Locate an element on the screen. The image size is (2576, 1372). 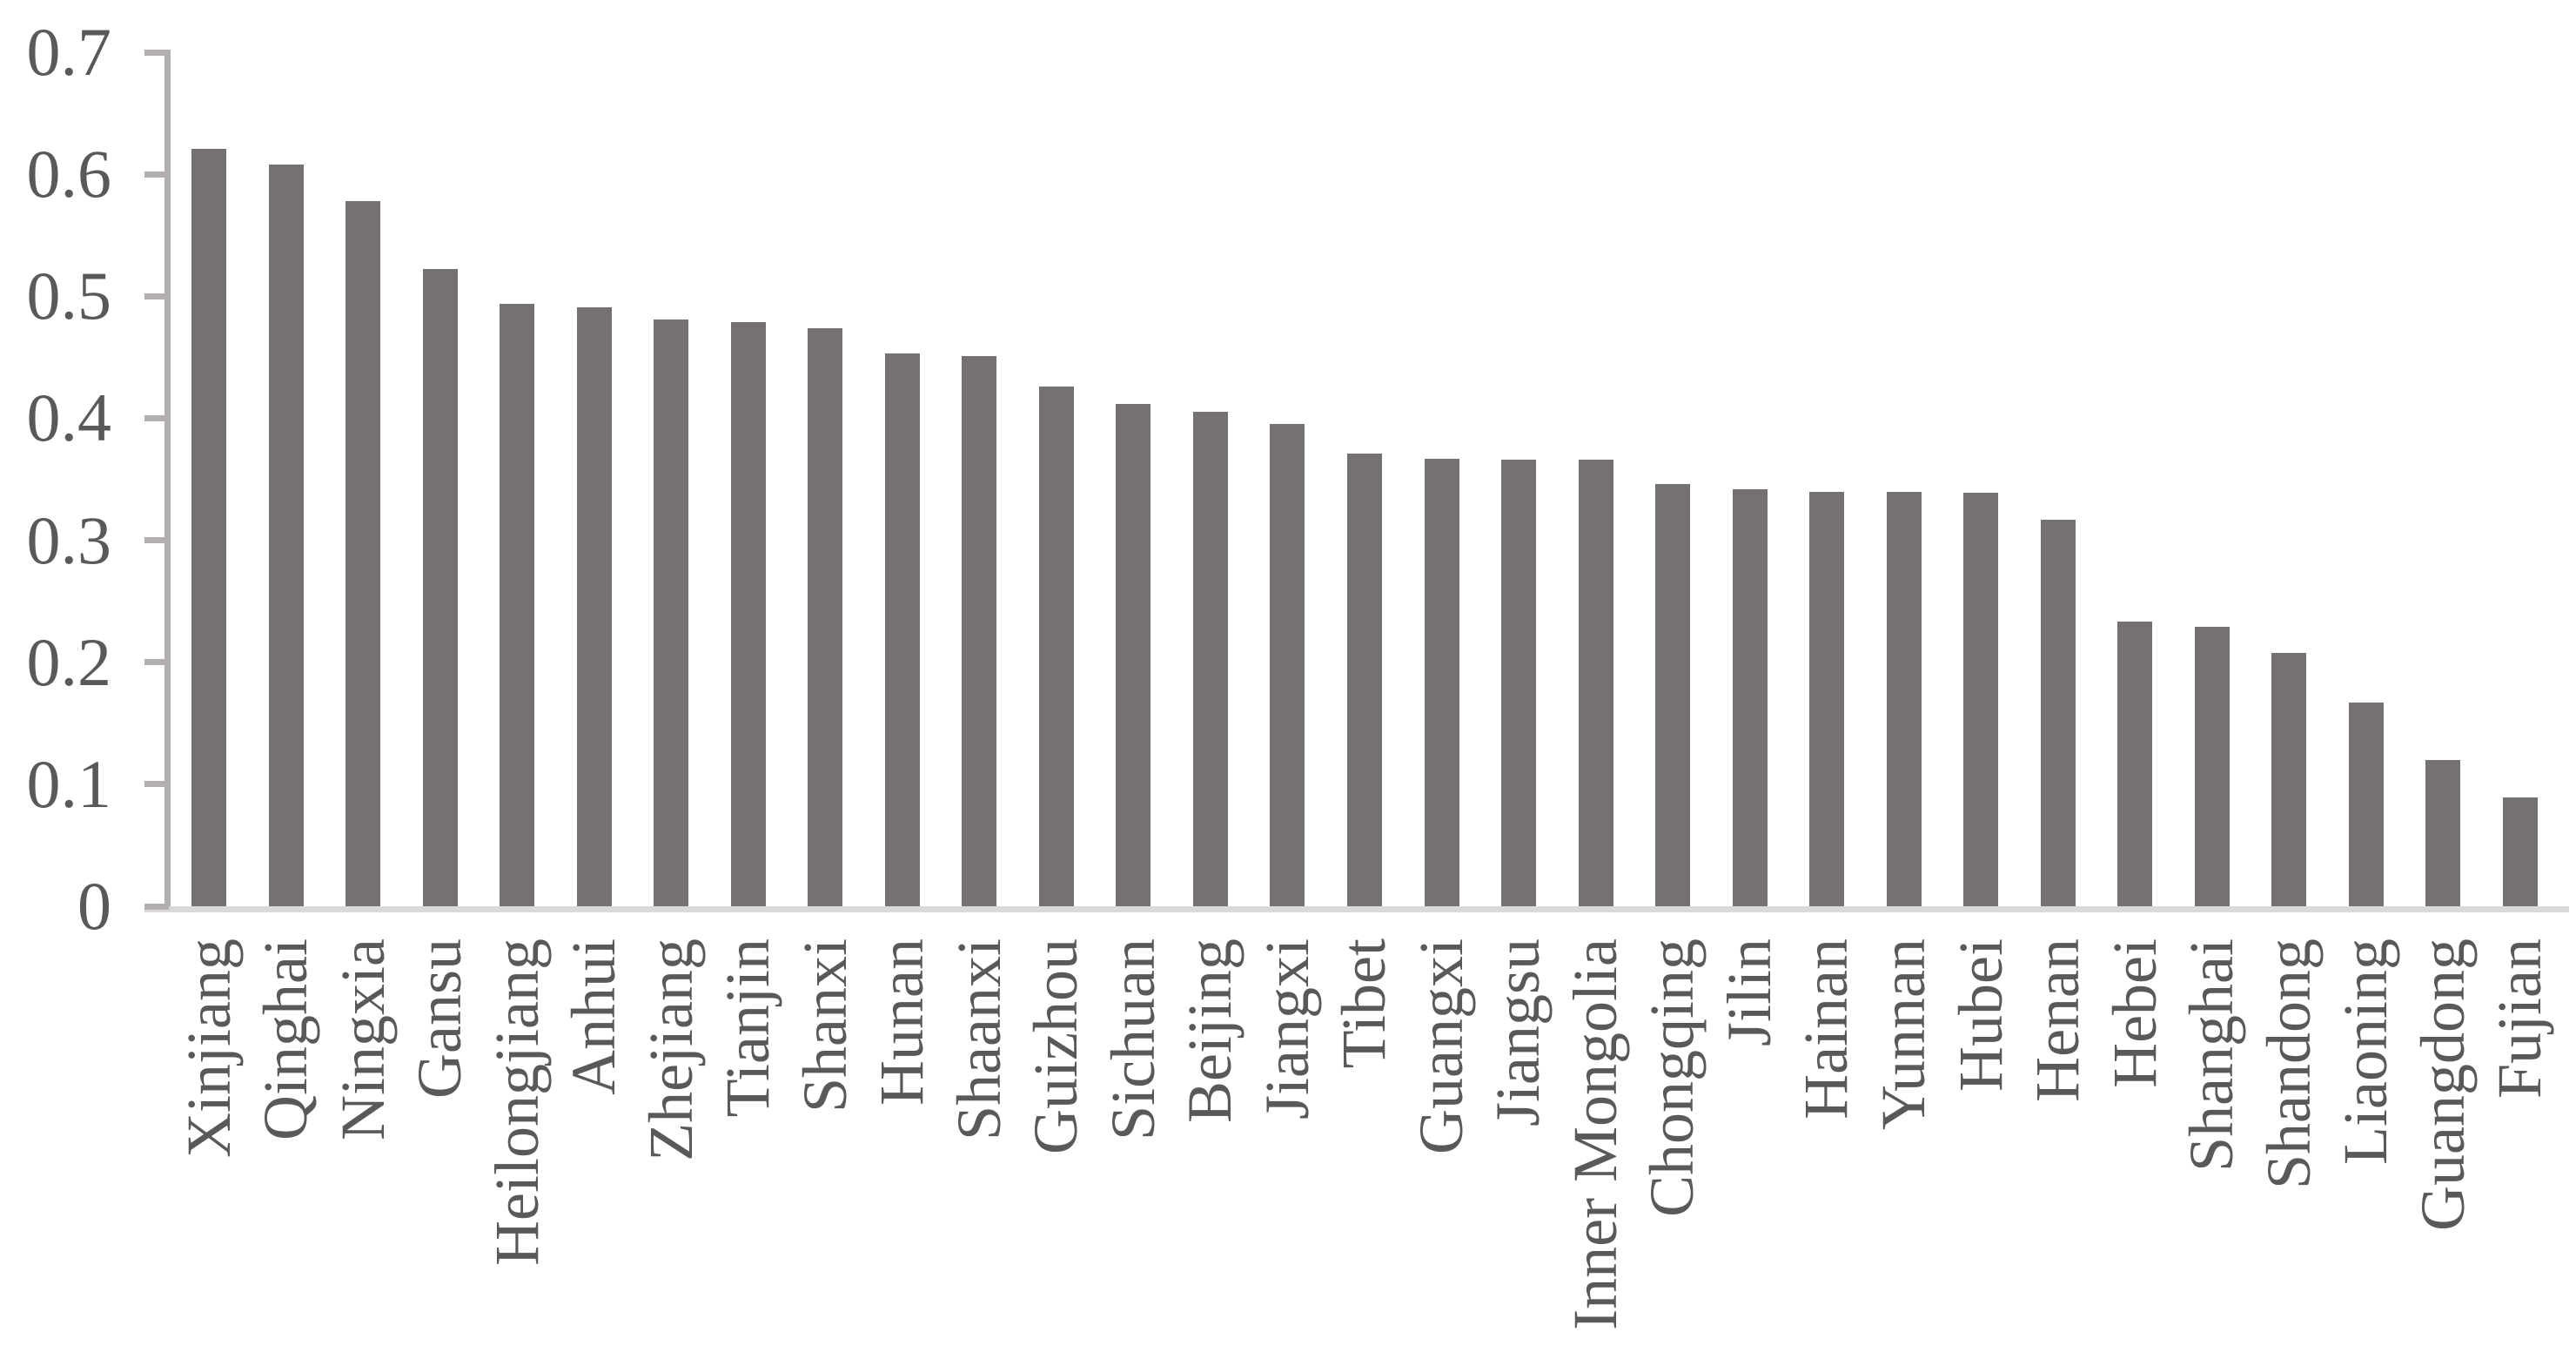
x-label-hainan: Hainan is located at coordinates (1826, 1029).